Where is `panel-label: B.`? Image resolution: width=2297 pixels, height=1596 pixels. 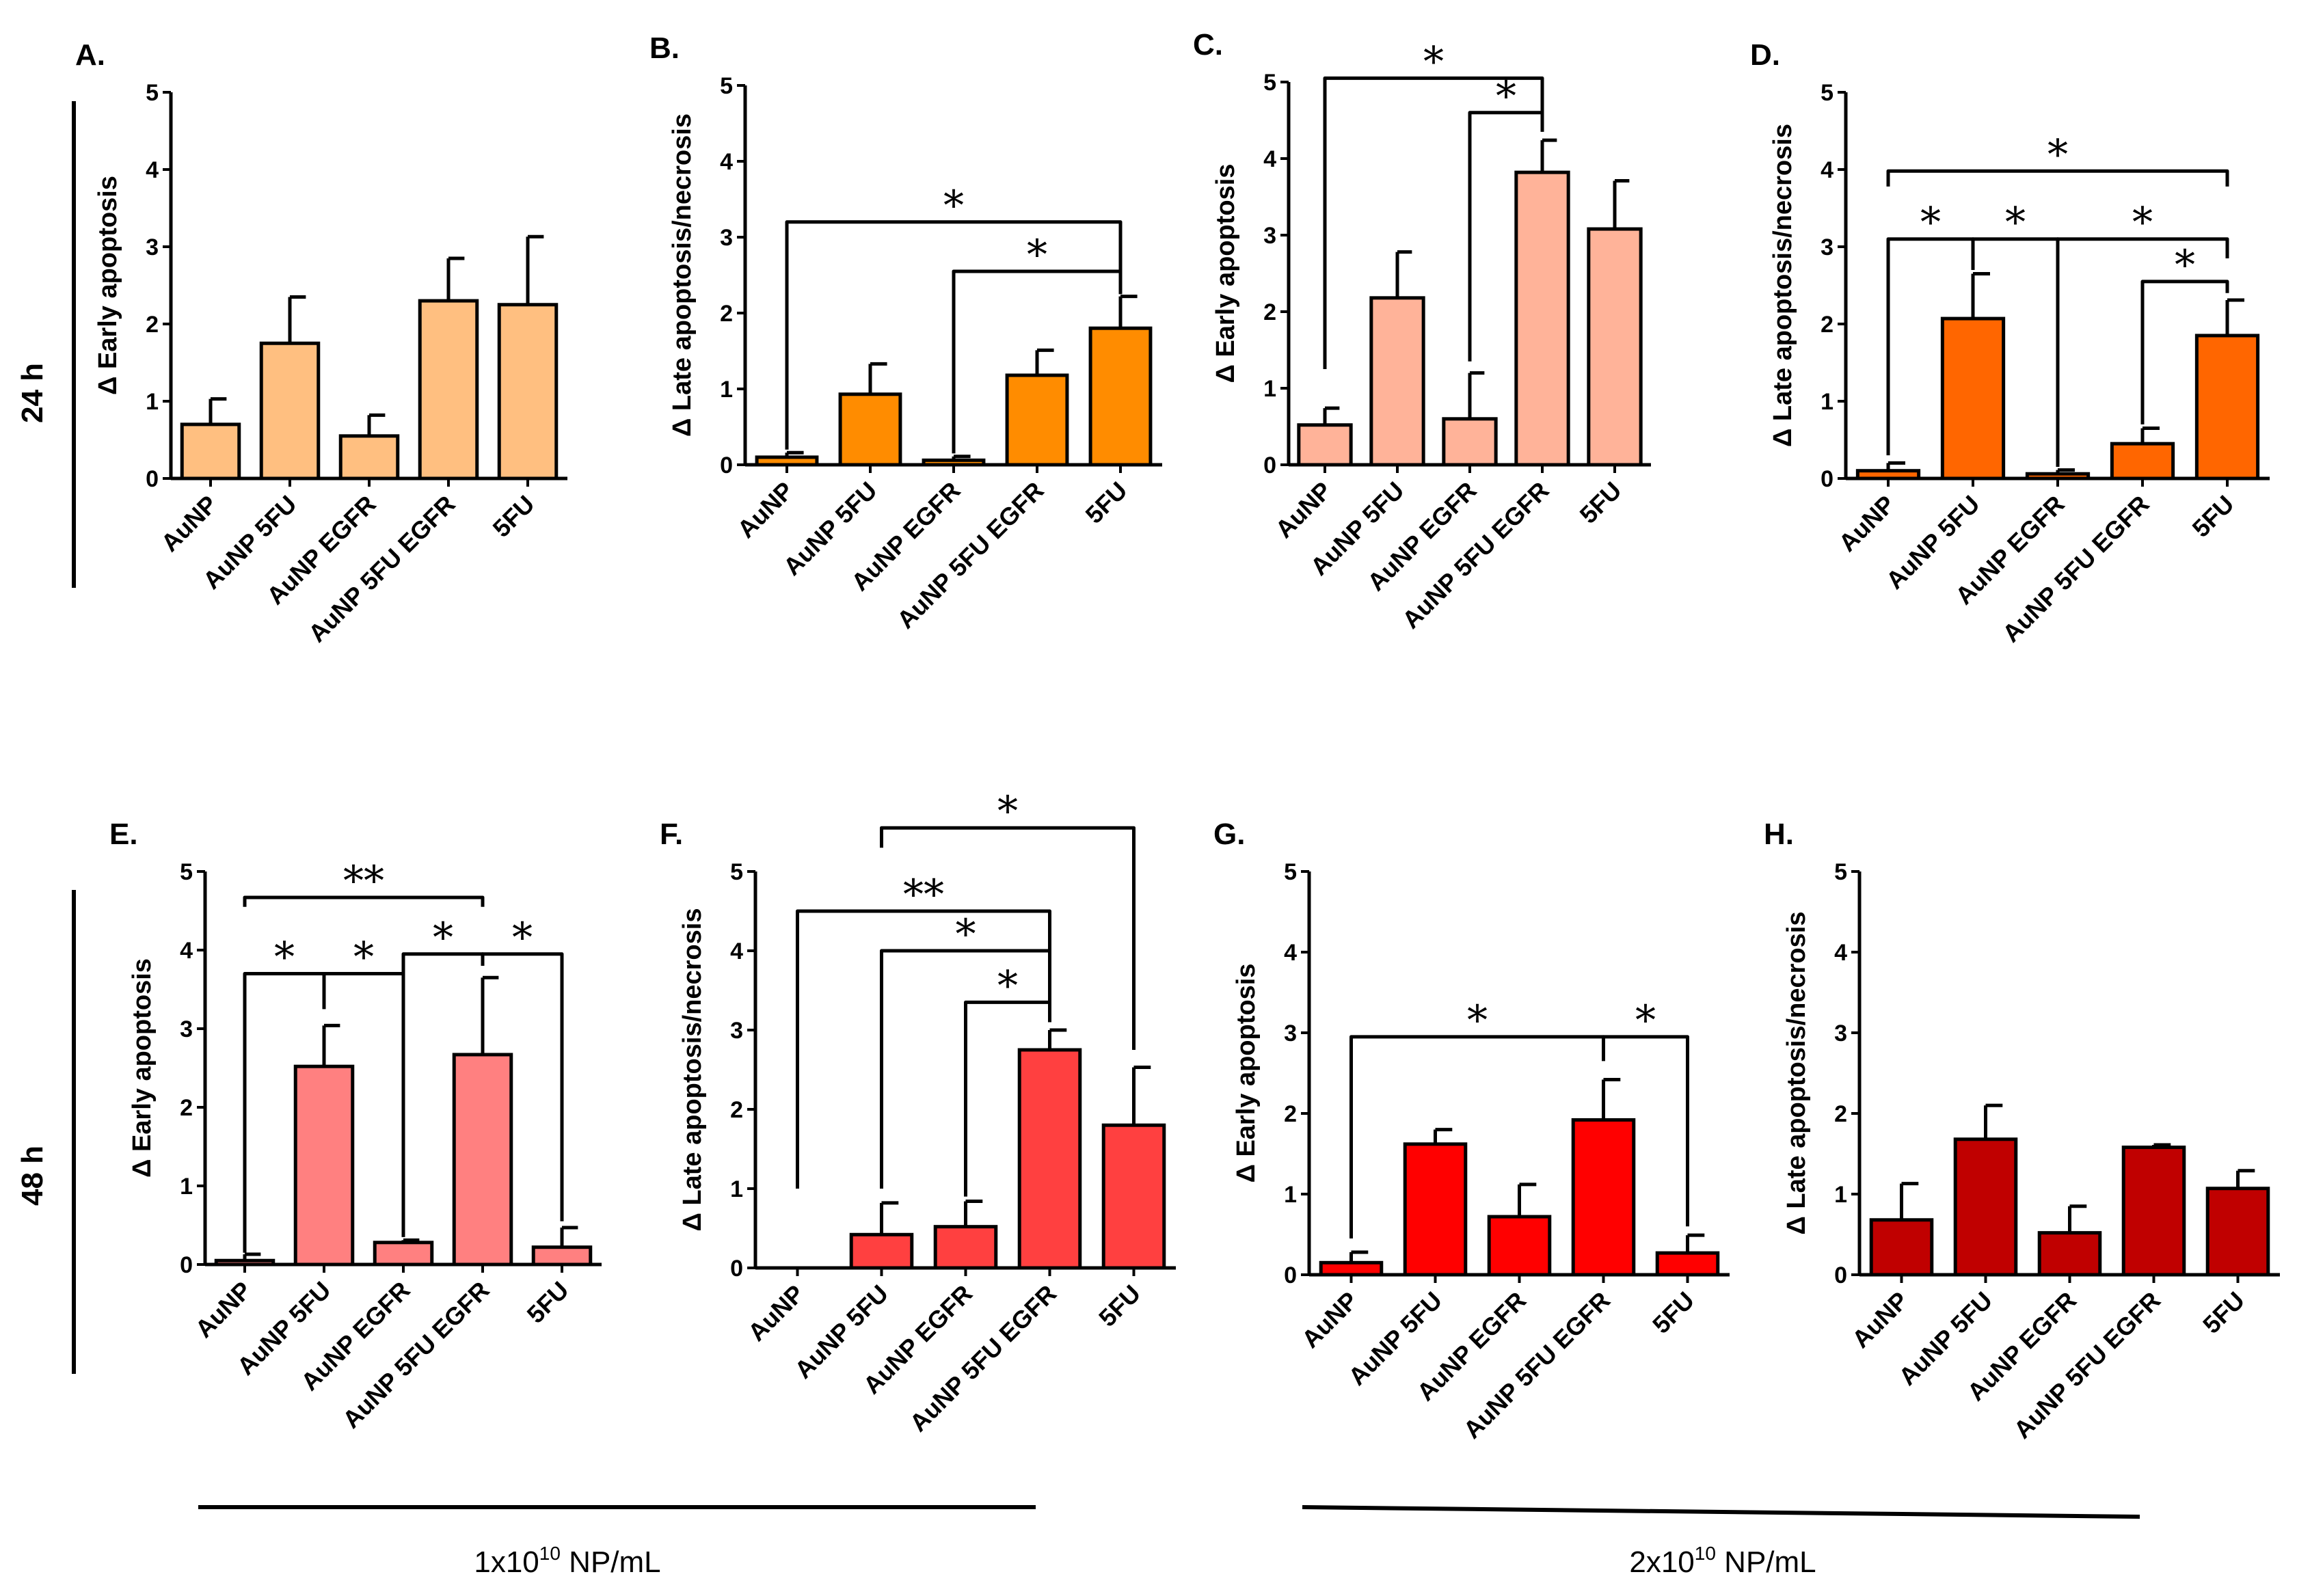 panel-label: B. is located at coordinates (664, 48).